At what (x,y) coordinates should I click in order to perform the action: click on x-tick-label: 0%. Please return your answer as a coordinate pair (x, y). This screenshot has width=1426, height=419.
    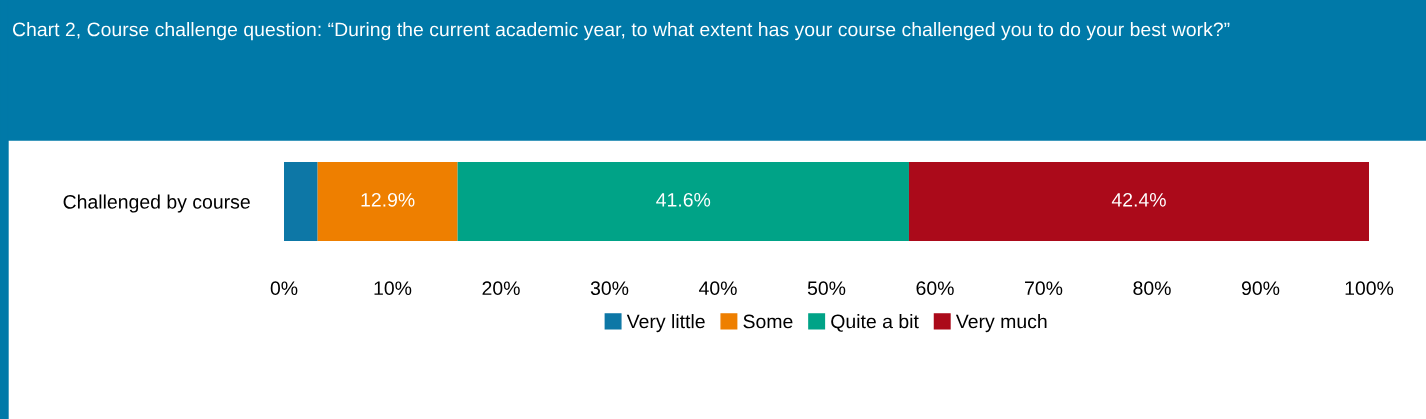
    Looking at the image, I should click on (284, 288).